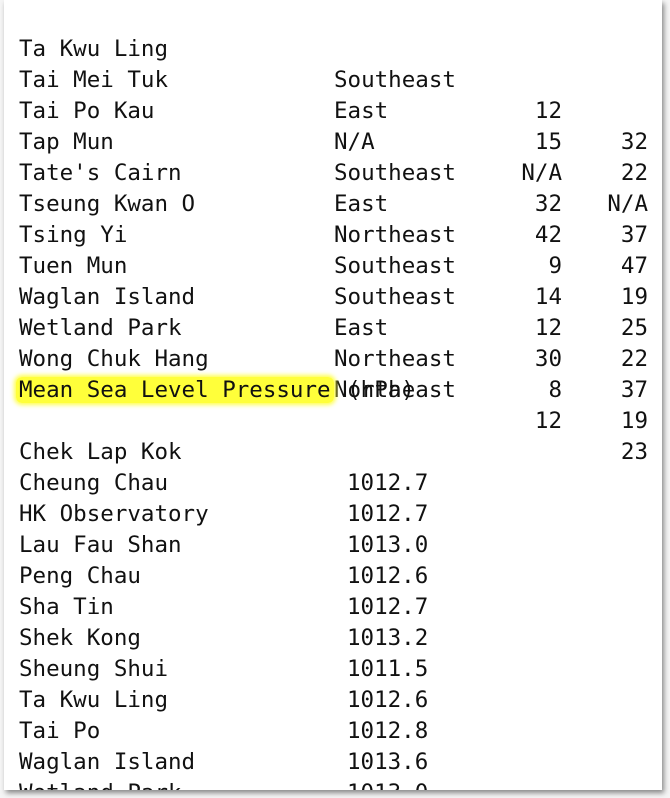  I want to click on wind-direction: N/A, so click(354, 142).